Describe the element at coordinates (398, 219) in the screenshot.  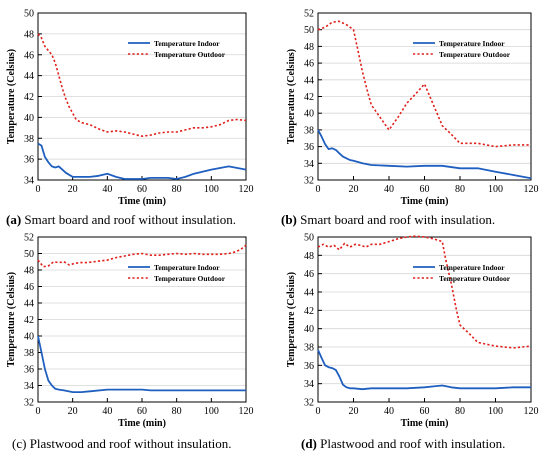
I see `caption-b-text: Smart board and roof with insulation.` at that location.